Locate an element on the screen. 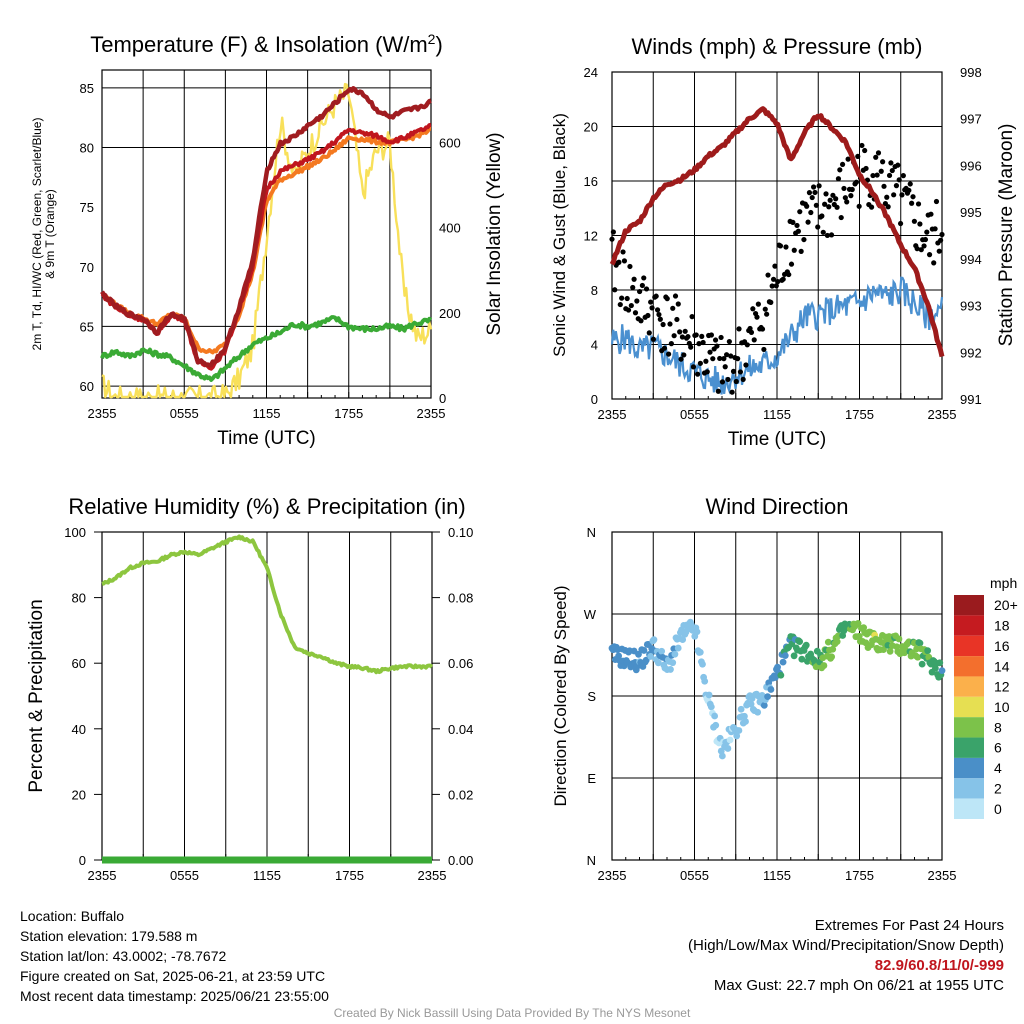 The height and width of the screenshot is (1024, 1024). panel-title: Winds (mph) & Pressure (mb) is located at coordinates (777, 46).